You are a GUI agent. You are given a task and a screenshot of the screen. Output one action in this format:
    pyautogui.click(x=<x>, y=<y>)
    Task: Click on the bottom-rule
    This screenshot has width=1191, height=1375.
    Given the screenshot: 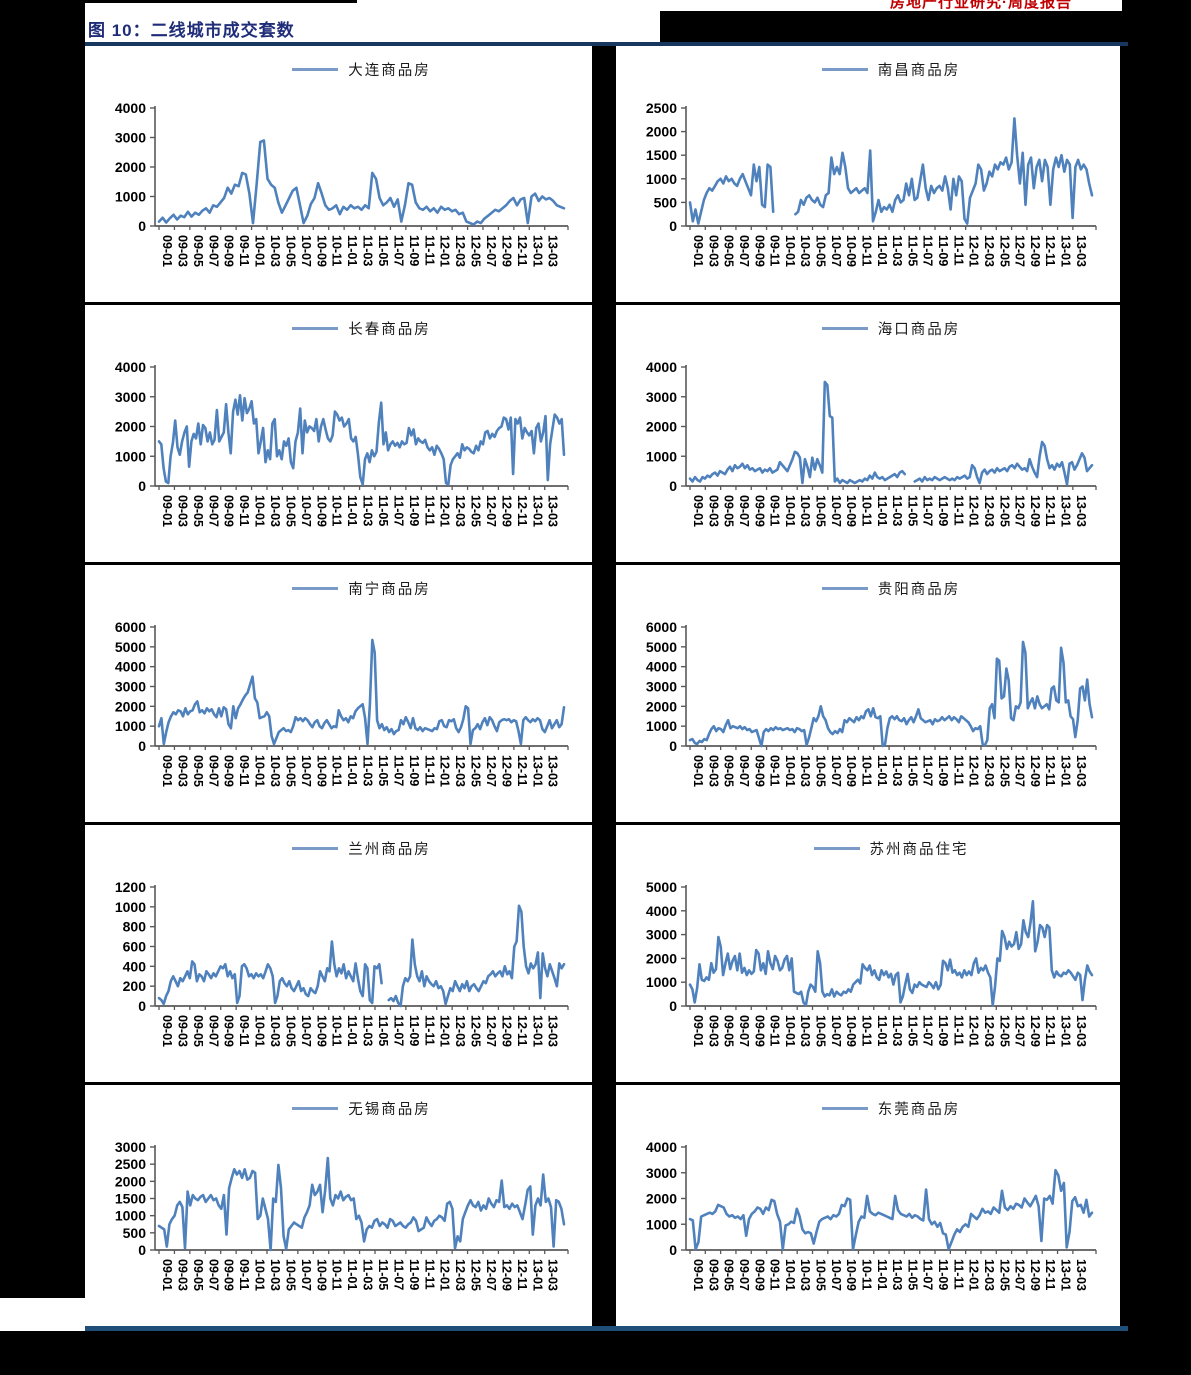 What is the action you would take?
    pyautogui.click(x=606, y=1328)
    